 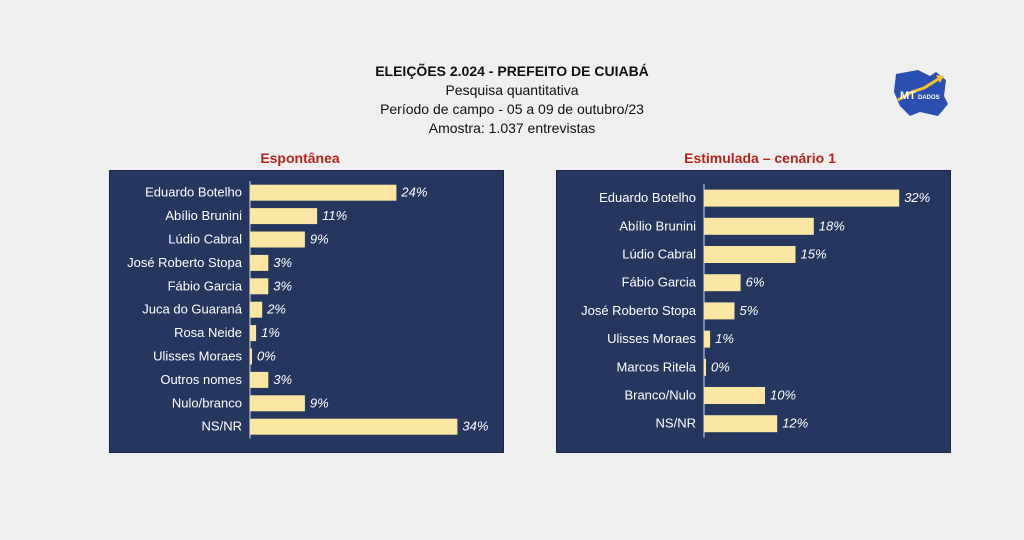 I want to click on chart1-category-label: José Roberto Stopa, so click(x=185, y=262).